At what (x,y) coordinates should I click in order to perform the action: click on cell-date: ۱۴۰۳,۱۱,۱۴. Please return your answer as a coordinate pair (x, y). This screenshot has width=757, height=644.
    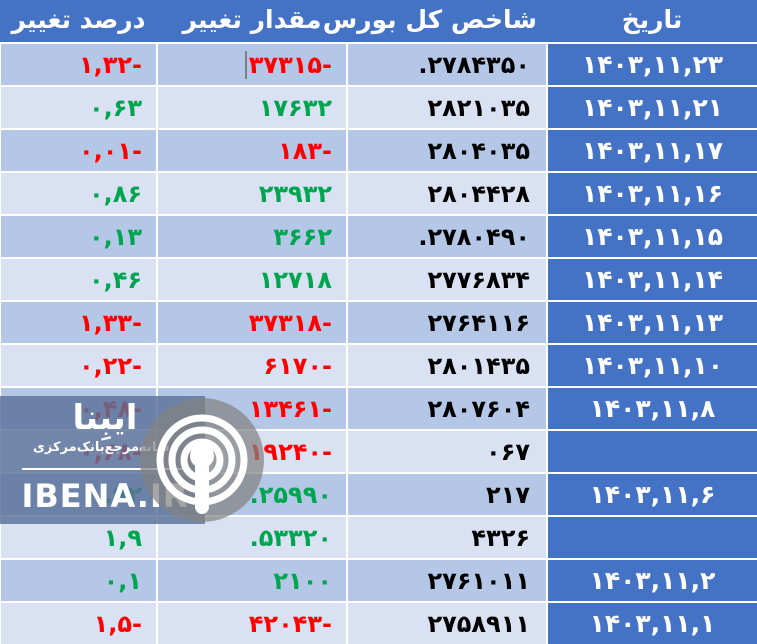
    Looking at the image, I should click on (651, 279).